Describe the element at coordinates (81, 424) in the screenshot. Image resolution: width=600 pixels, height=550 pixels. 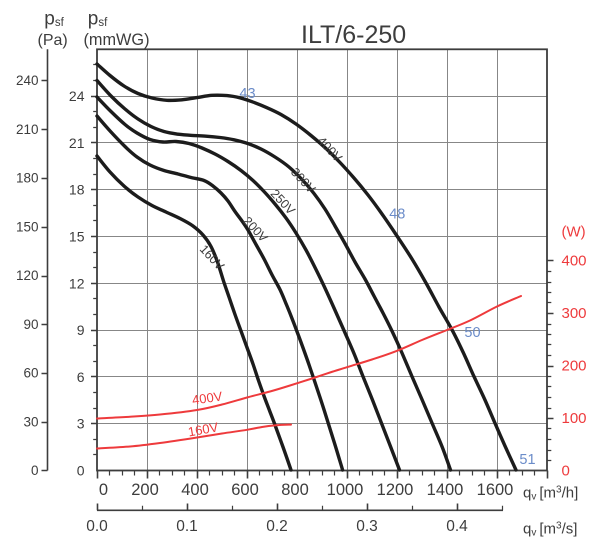
I see `svg-text: 3` at that location.